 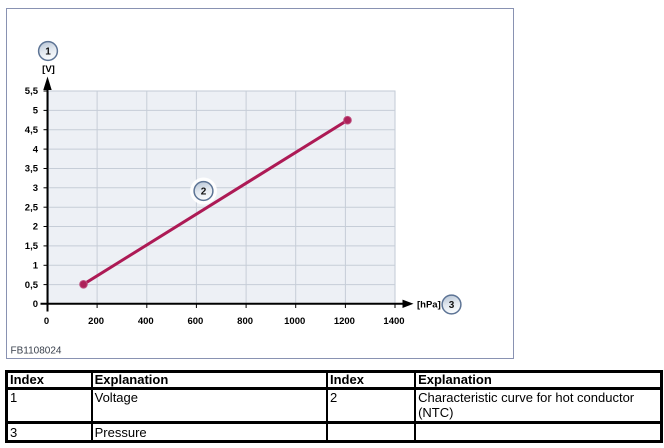 What do you see at coordinates (429, 304) in the screenshot?
I see `svg-text: [hPa]` at bounding box center [429, 304].